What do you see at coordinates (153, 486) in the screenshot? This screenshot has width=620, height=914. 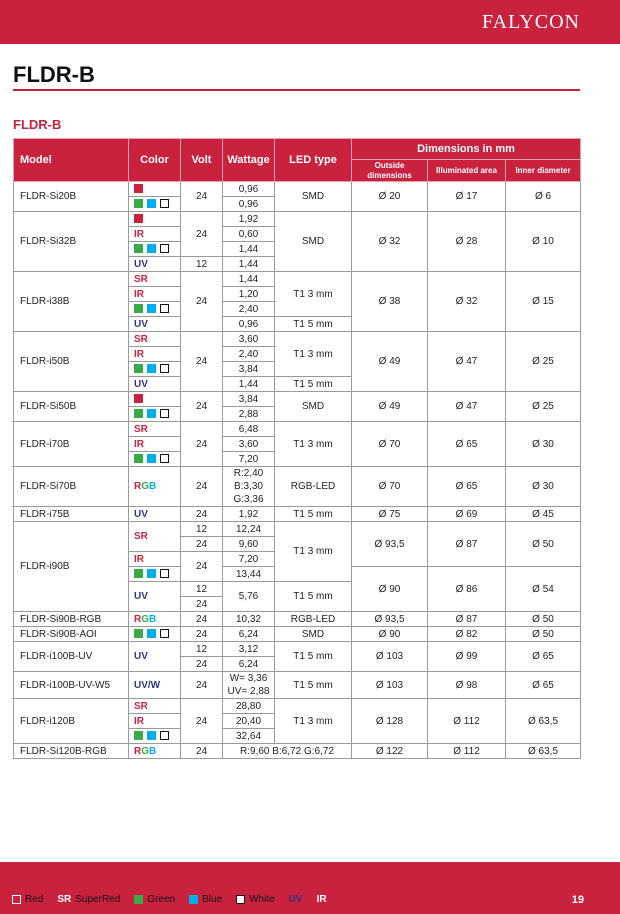 I see `rgb-letter: B` at bounding box center [153, 486].